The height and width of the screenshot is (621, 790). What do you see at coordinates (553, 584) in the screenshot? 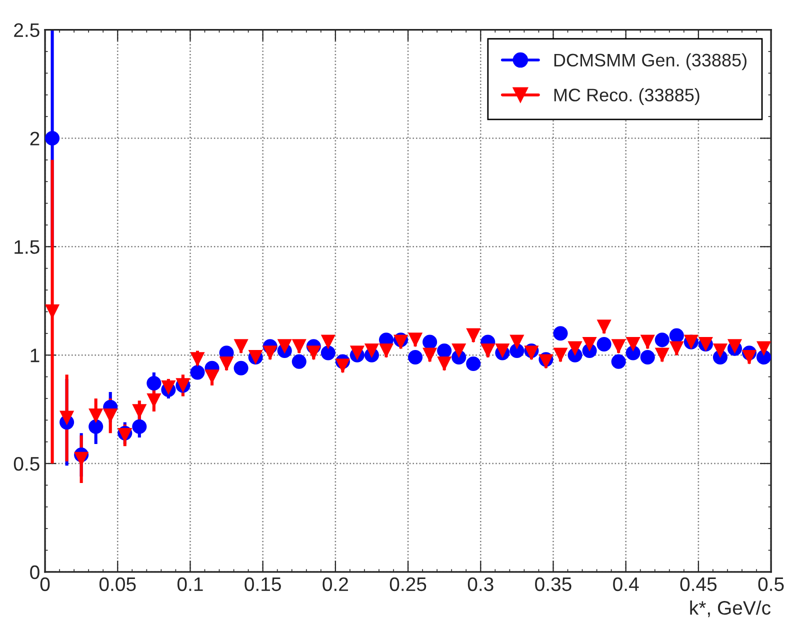
I see `x-tick-label: 0.35` at bounding box center [553, 584].